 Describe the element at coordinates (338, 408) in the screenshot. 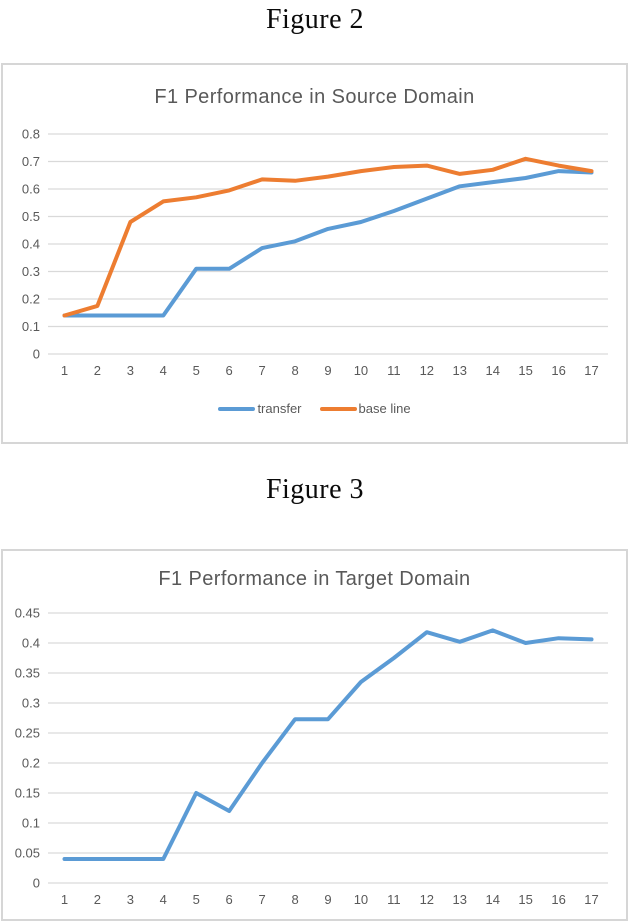

I see `baseline-line-swatch` at that location.